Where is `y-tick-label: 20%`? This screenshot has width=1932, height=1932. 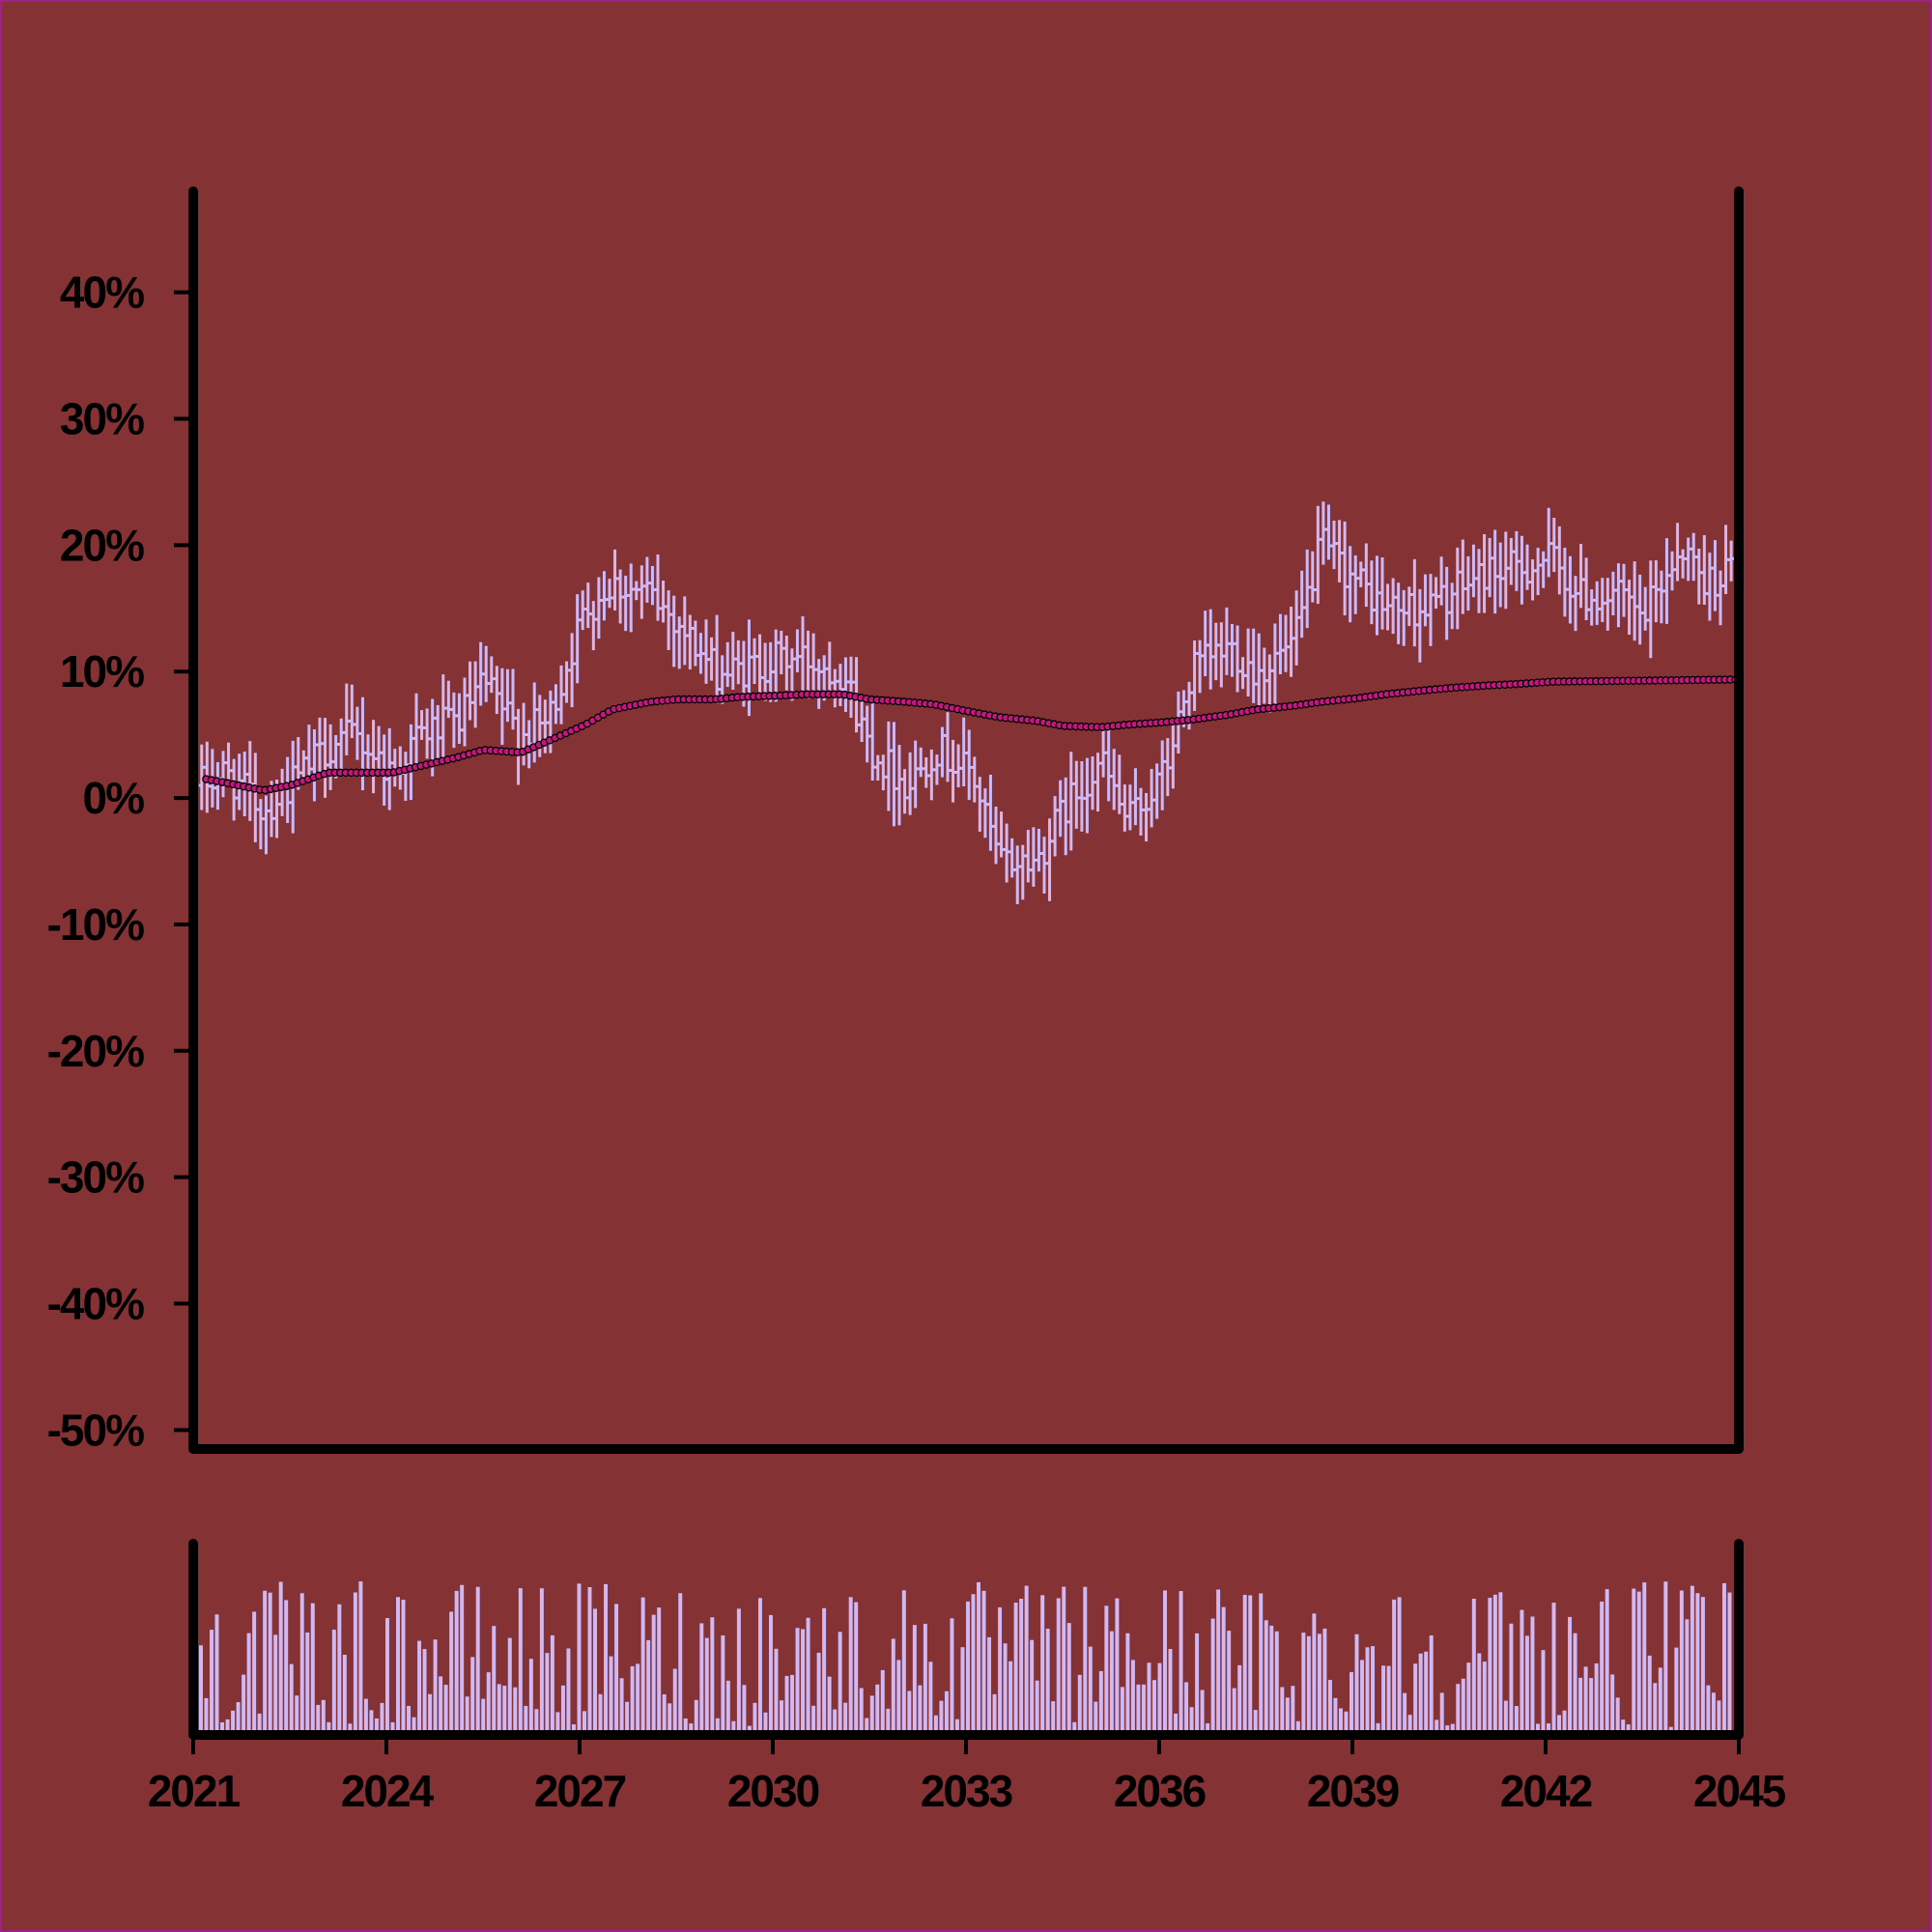
y-tick-label: 20% is located at coordinates (102, 545).